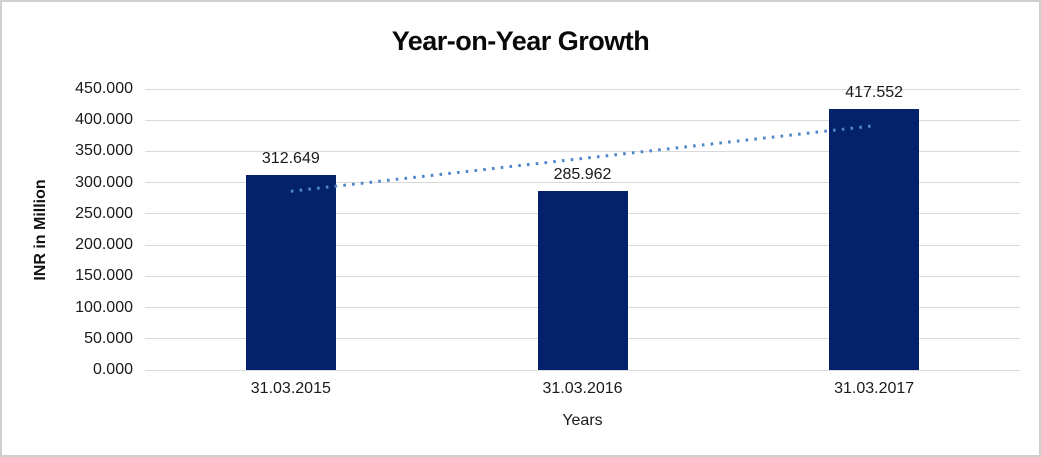  What do you see at coordinates (104, 151) in the screenshot?
I see `y-tick-label: 350.000` at bounding box center [104, 151].